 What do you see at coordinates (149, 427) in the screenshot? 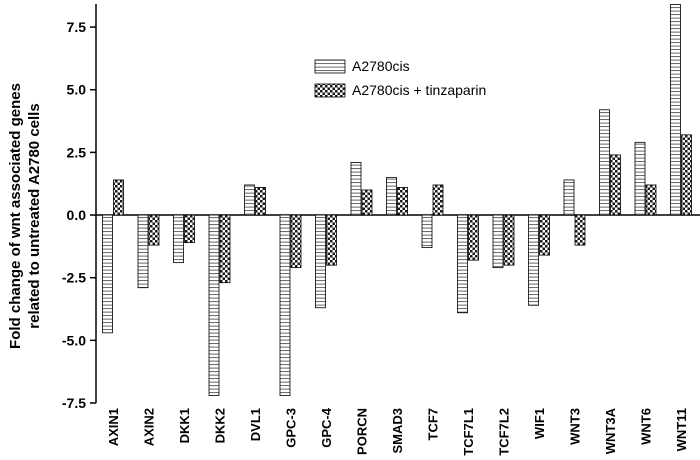
I see `x-category-label: AXIN2` at bounding box center [149, 427].